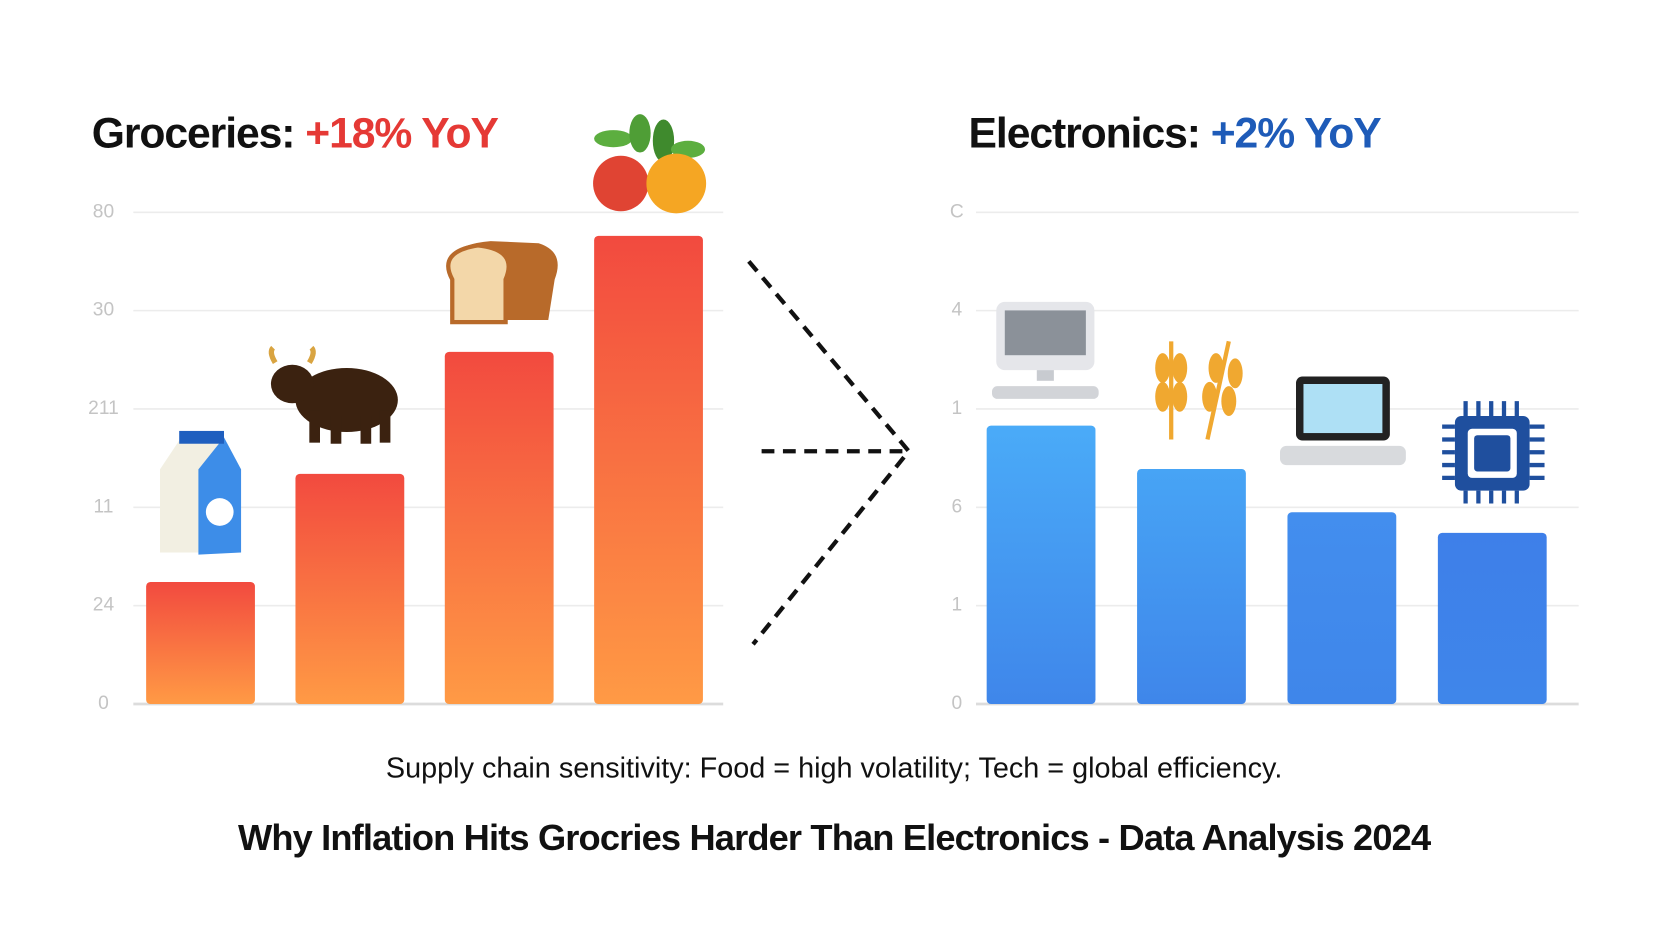  Describe the element at coordinates (957, 211) in the screenshot. I see `y-tick-label: C` at that location.